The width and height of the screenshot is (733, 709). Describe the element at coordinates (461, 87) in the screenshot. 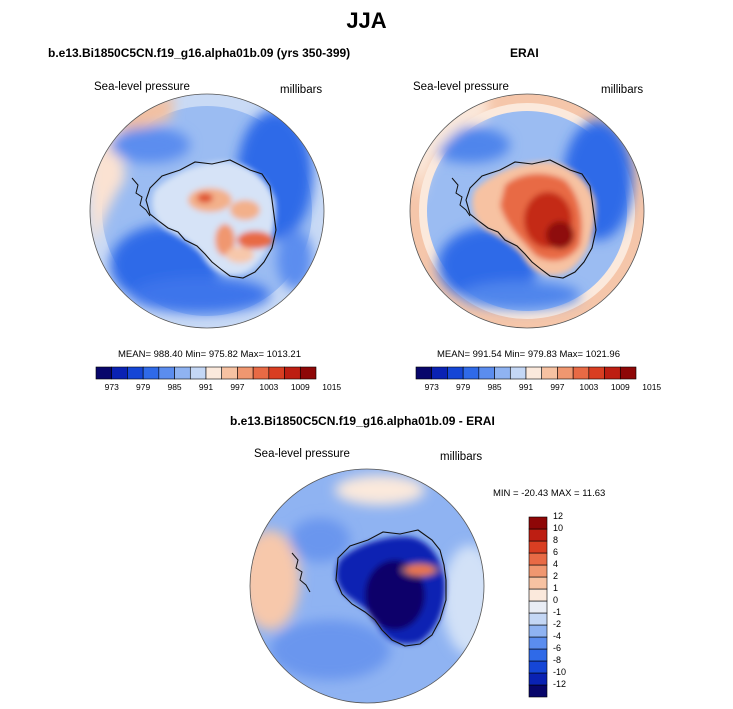

I see `right-variable-label: Sea-level pressure` at that location.